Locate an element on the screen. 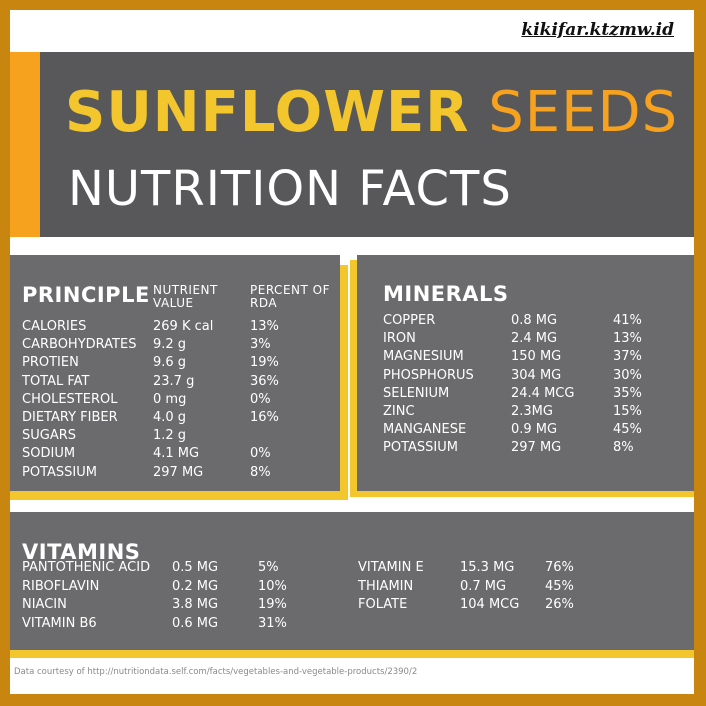  principle-title: PRINCIPLE is located at coordinates (86, 295).